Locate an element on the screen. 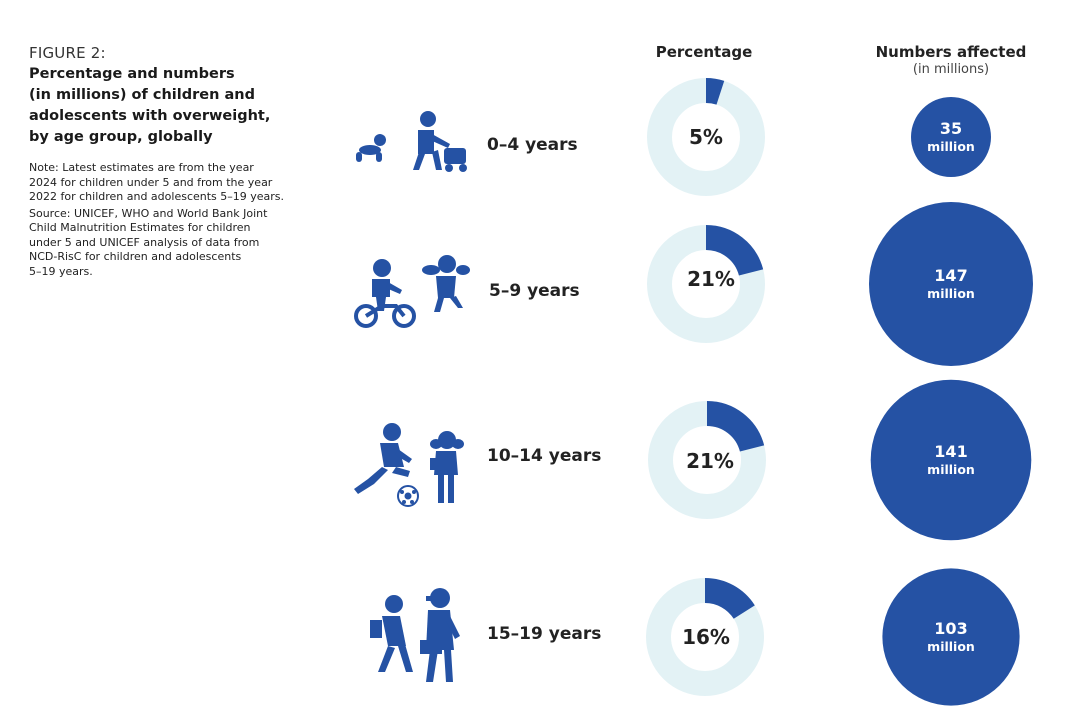 This screenshot has height=711, width=1092. percentage-label: 16% is located at coordinates (706, 637).